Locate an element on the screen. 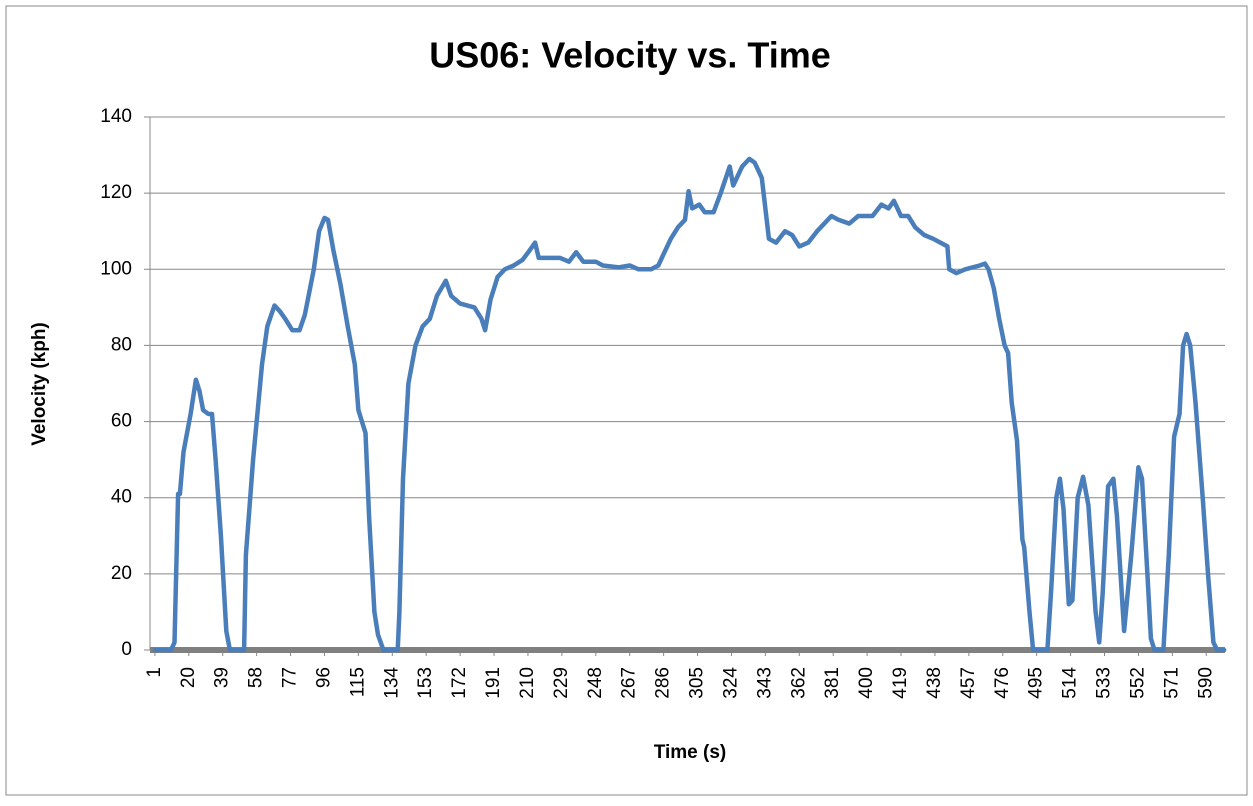  x-tick-label: 590 is located at coordinates (1205, 683).